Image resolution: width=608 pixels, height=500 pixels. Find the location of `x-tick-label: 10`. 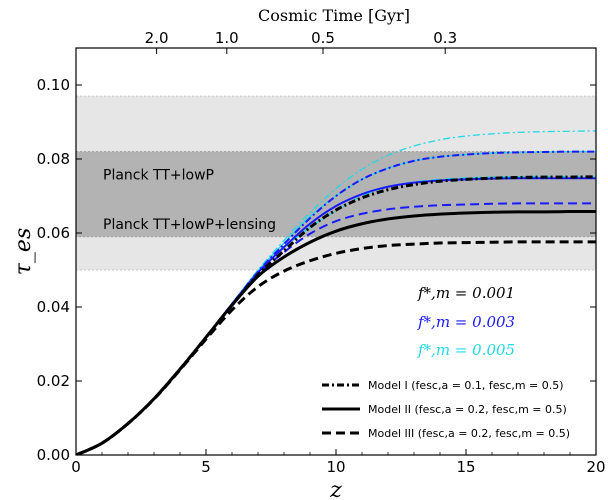

x-tick-label: 10 is located at coordinates (335, 467).